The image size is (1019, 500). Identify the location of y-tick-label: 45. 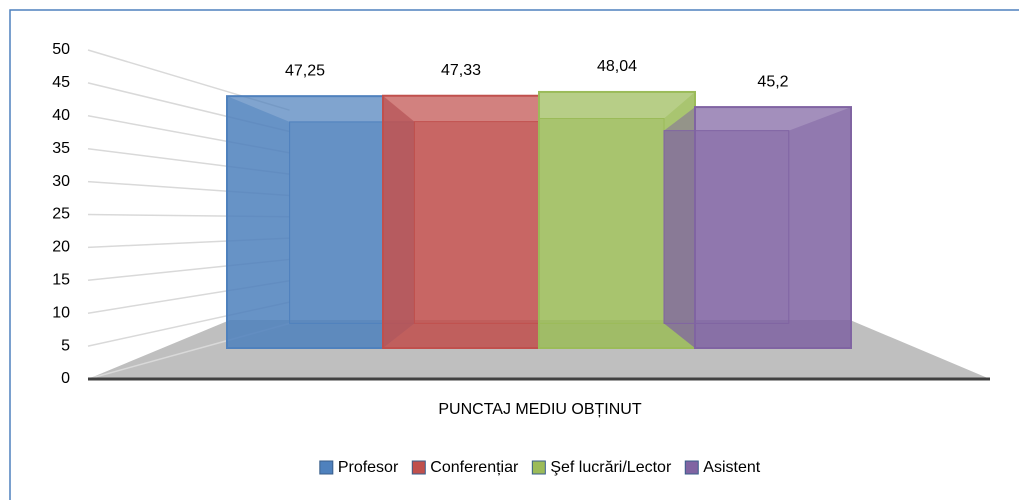
(61, 82).